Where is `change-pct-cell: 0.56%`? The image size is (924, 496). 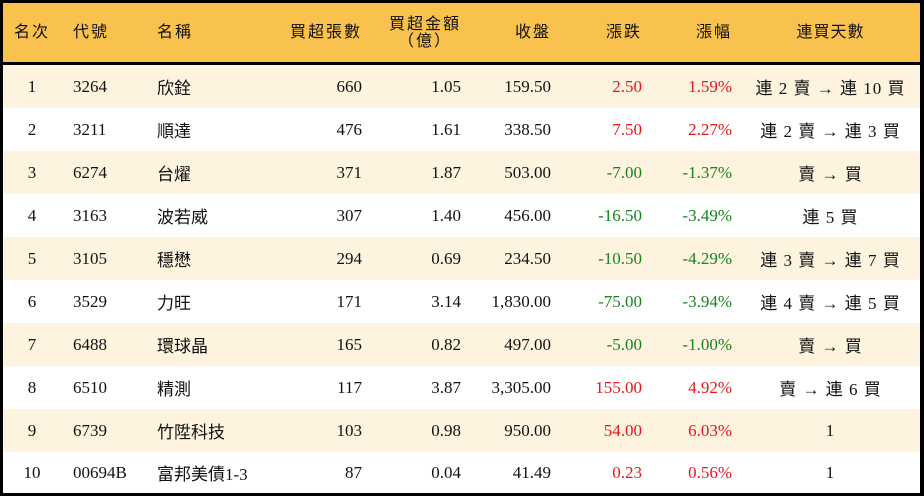
change-pct-cell: 0.56% is located at coordinates (710, 472).